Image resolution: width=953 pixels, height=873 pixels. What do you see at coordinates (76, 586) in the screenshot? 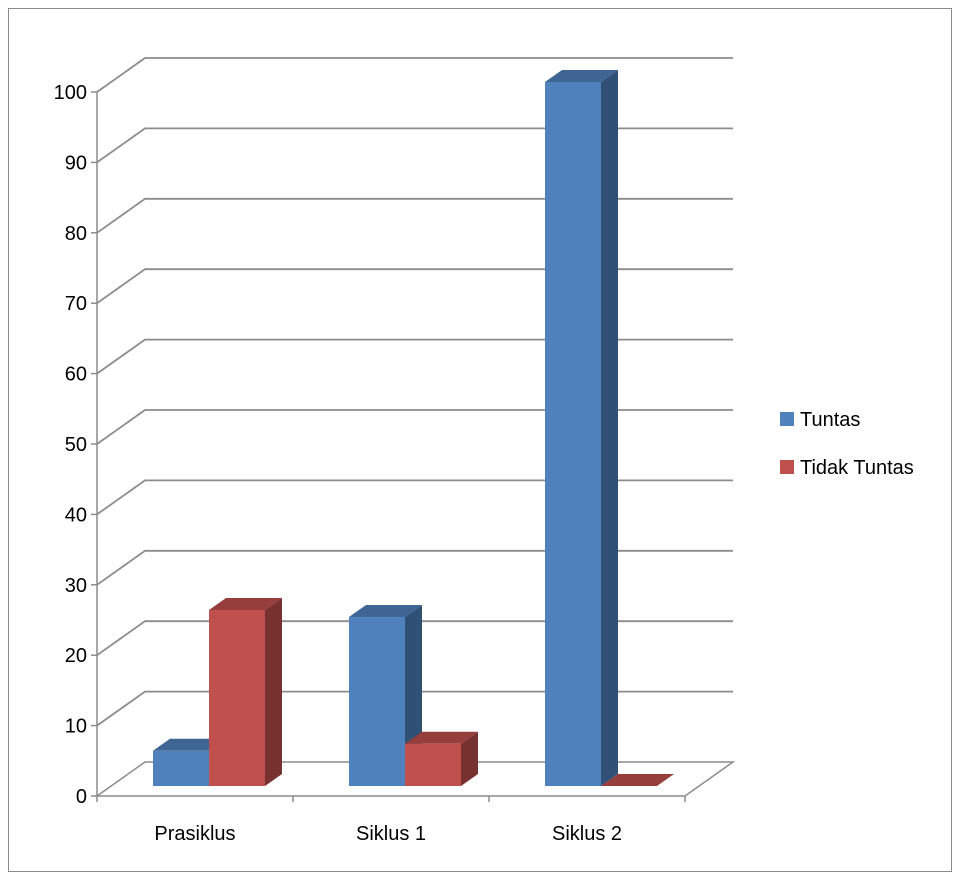
I see `y-tick-label: 30` at bounding box center [76, 586].